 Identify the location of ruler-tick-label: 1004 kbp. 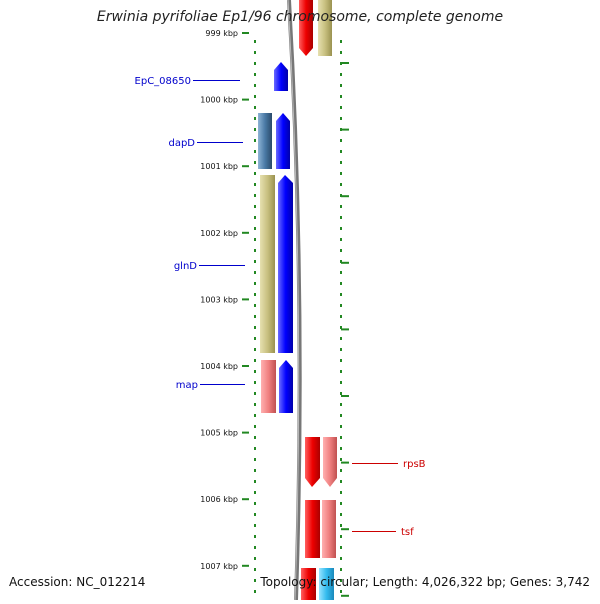
(219, 366).